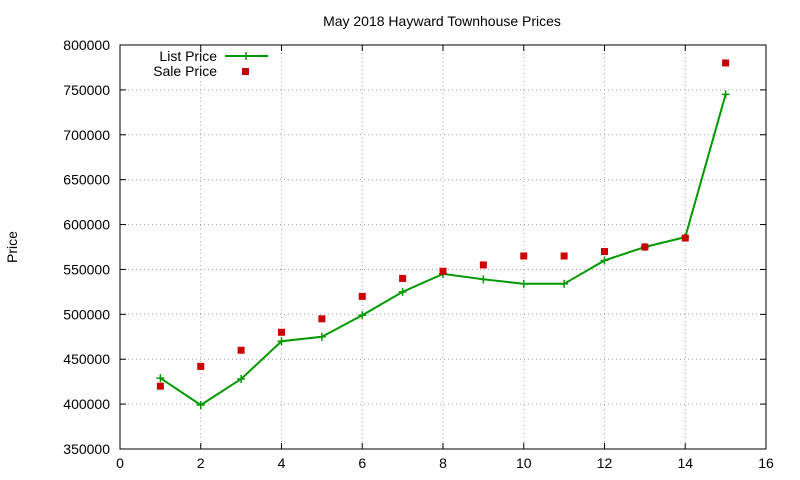  Describe the element at coordinates (766, 463) in the screenshot. I see `x-tick-label: 16` at that location.